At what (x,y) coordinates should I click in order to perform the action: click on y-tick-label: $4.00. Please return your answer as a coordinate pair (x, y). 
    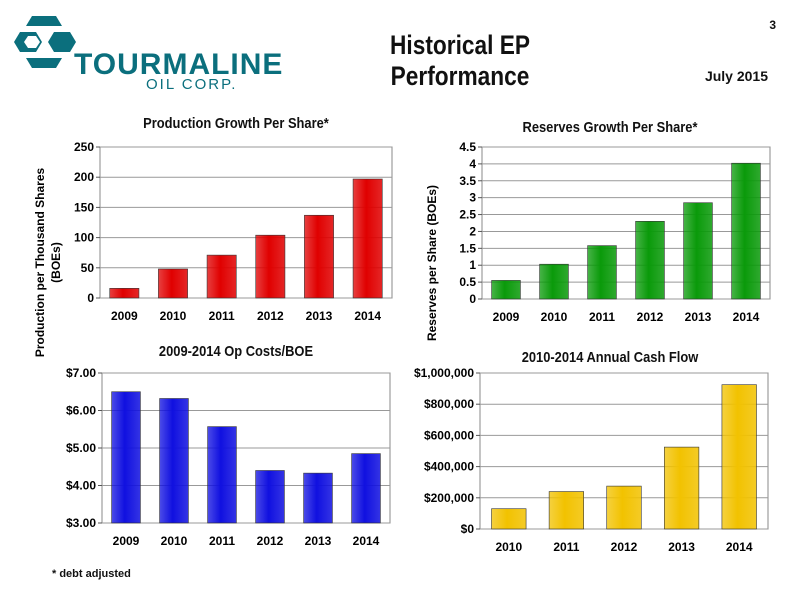
    Looking at the image, I should click on (81, 486).